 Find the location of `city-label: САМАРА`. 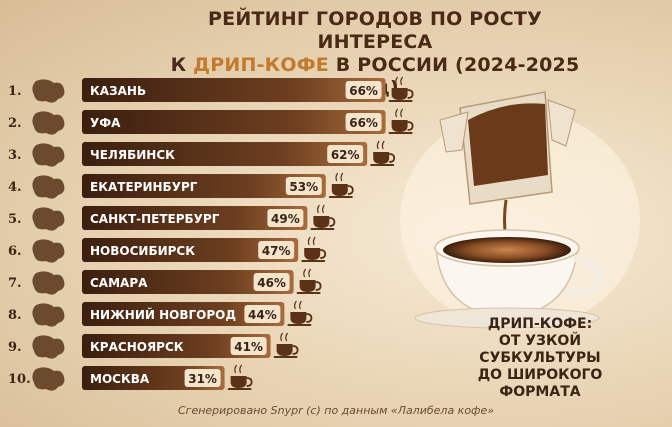

city-label: САМАРА is located at coordinates (119, 283).